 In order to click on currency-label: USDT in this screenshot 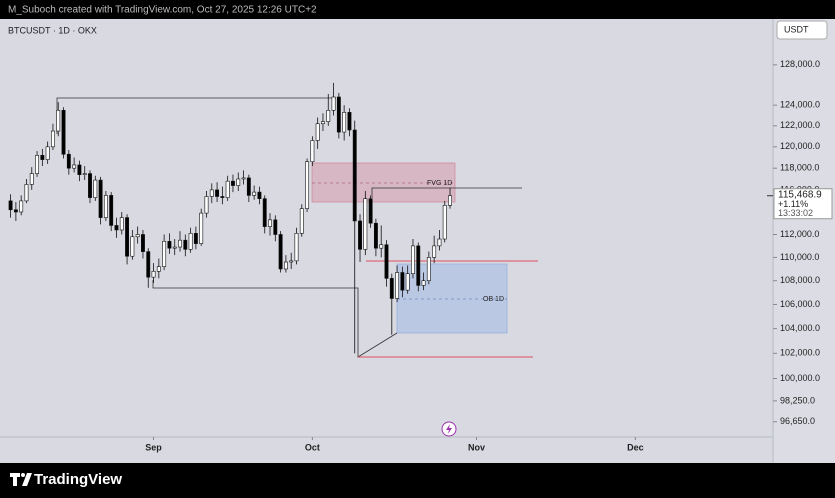, I will do `click(796, 29)`.